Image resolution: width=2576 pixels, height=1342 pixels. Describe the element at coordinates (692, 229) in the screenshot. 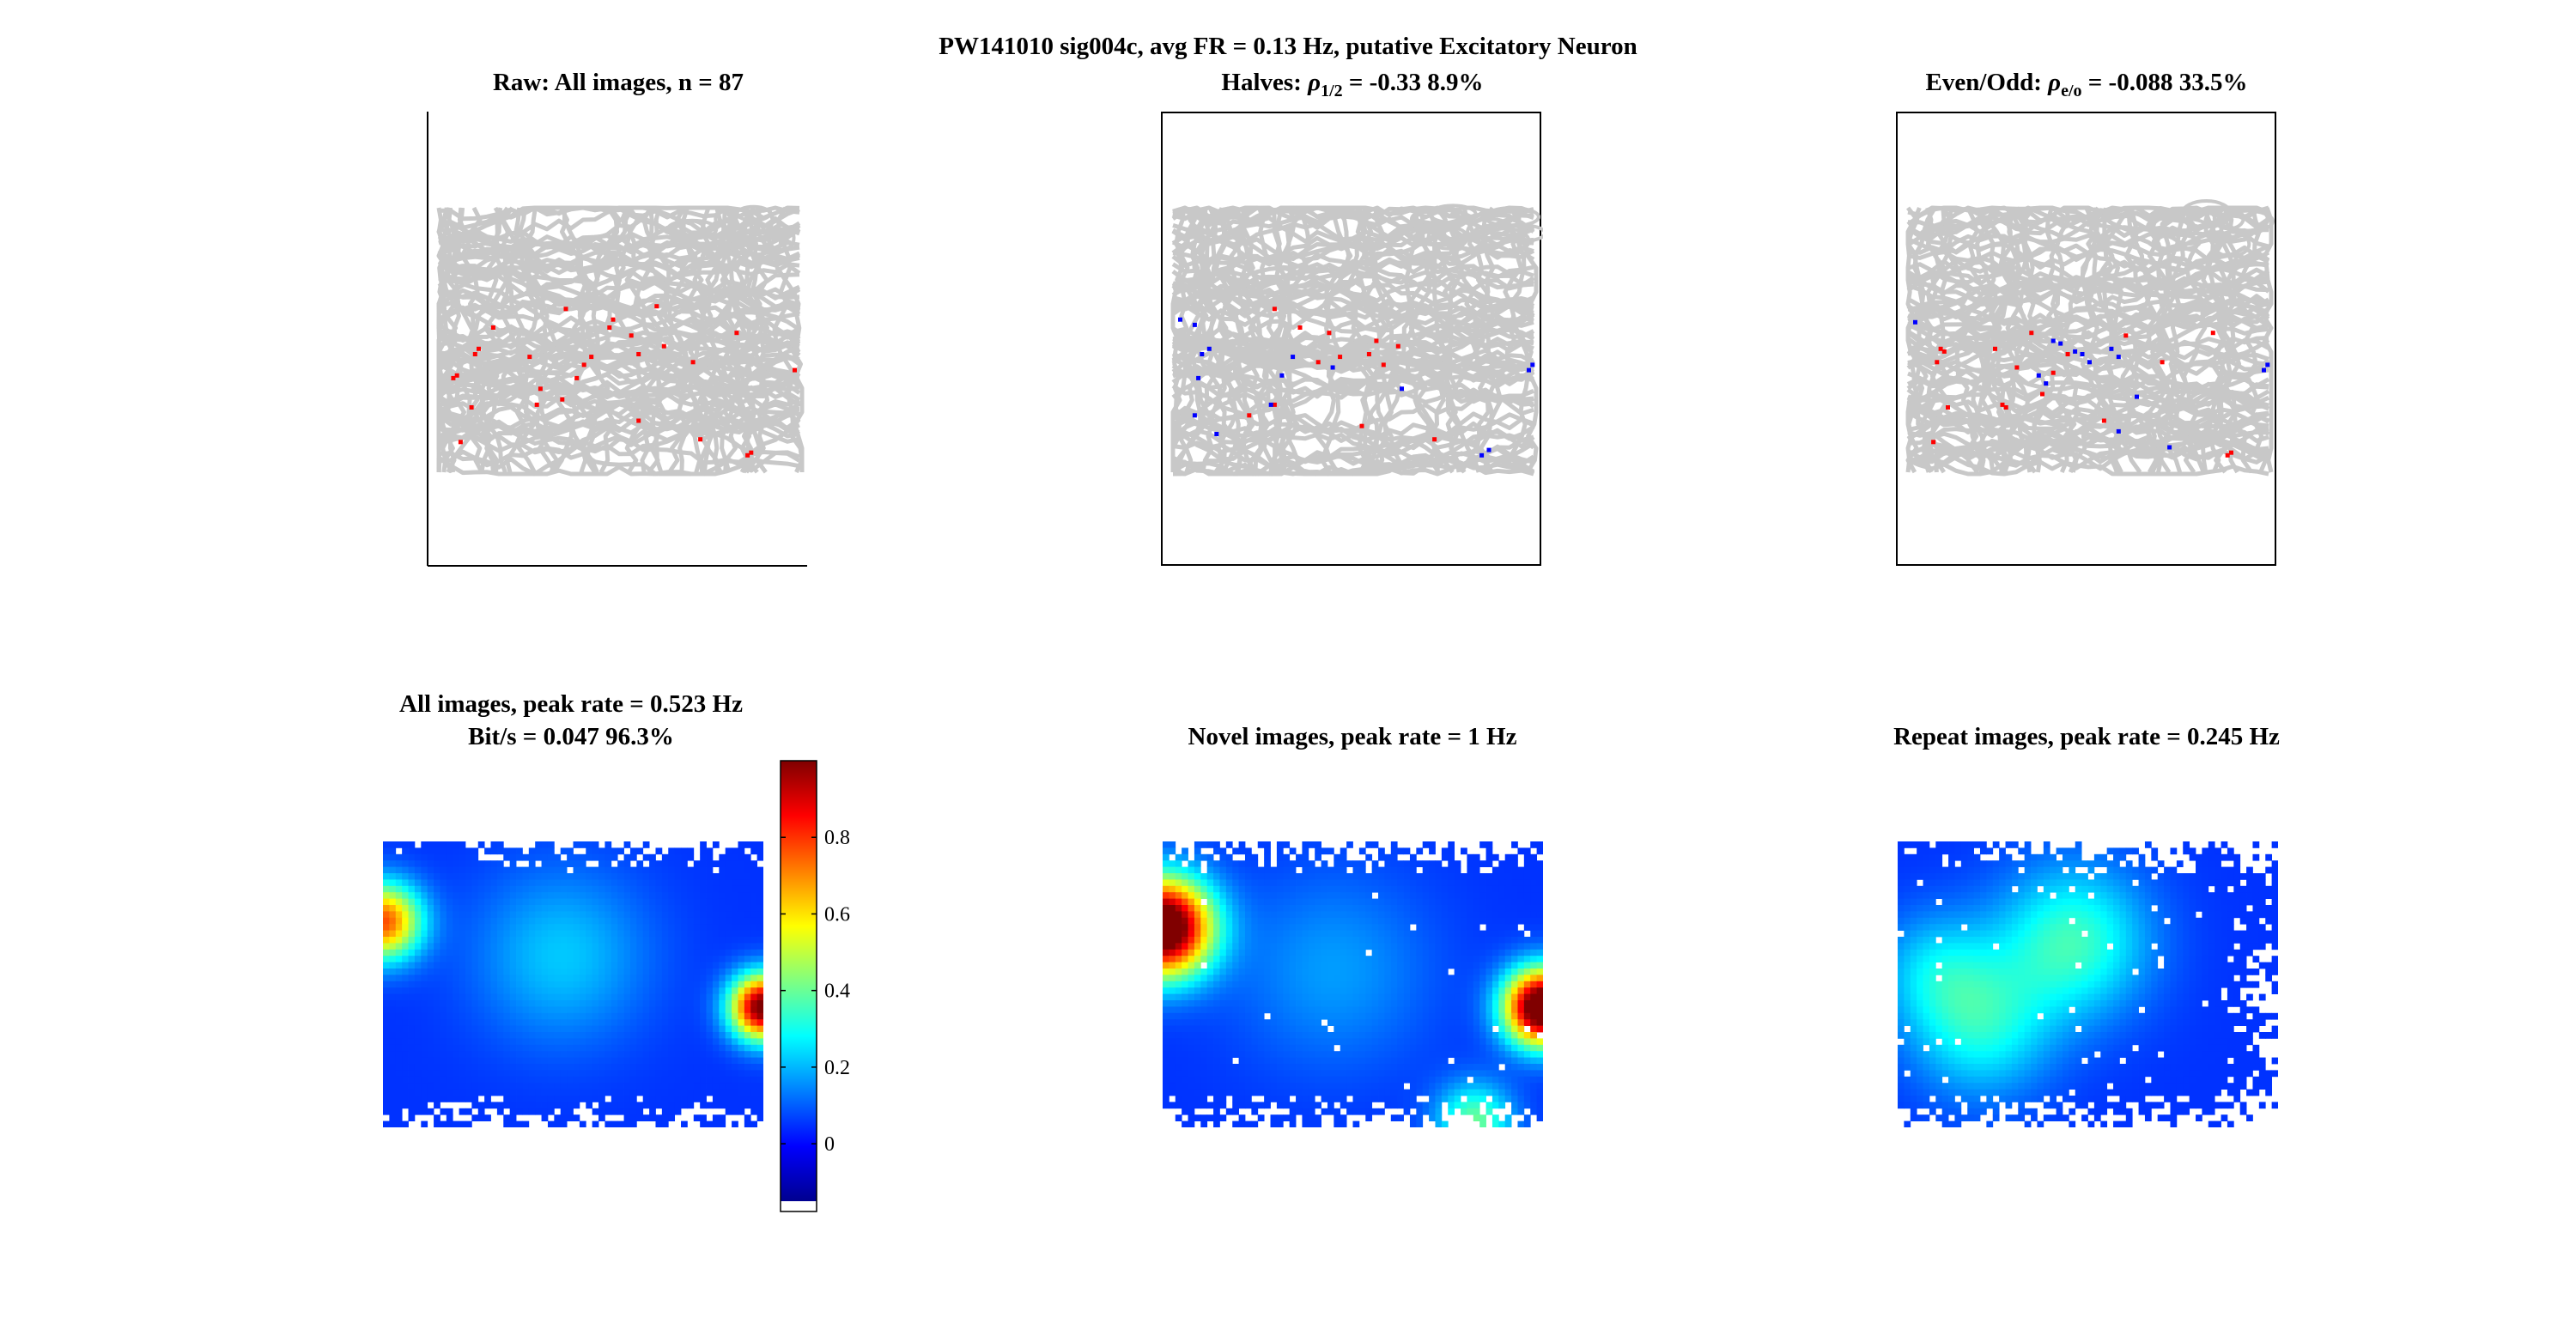

I see `trajectory-loop` at that location.